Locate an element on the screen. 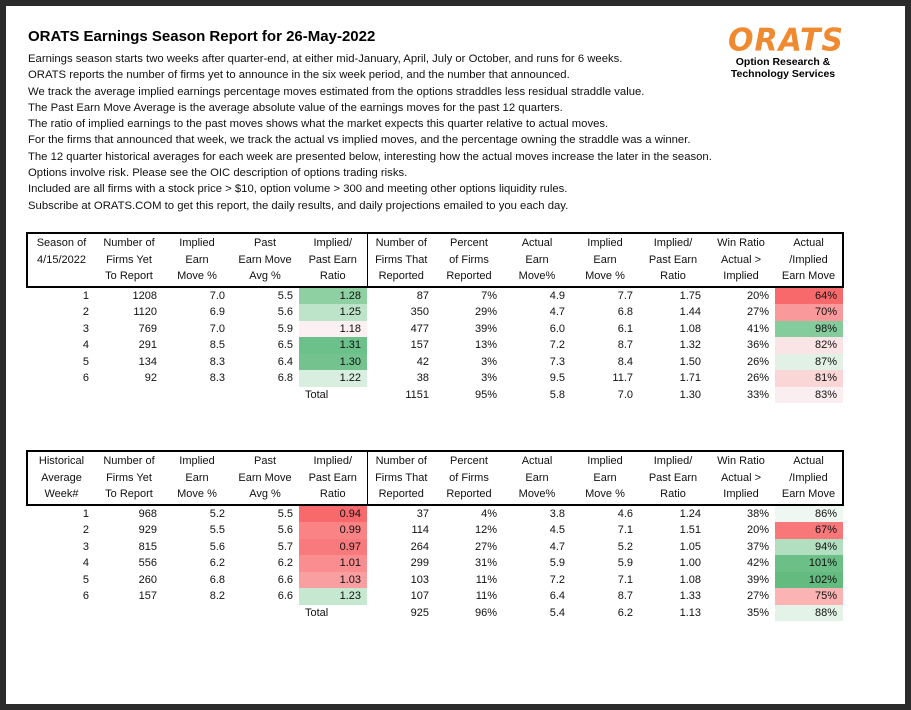 The height and width of the screenshot is (710, 911). column-header-line: Week# is located at coordinates (61, 494).